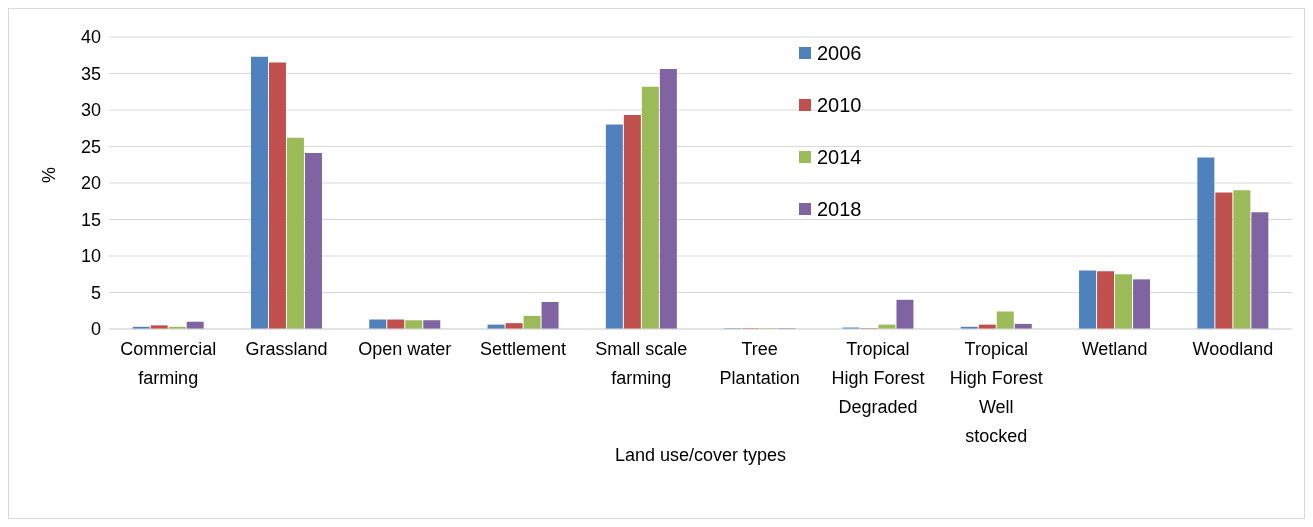 This screenshot has height=527, width=1313. I want to click on x-tick-label: Tree Plantation, so click(759, 363).